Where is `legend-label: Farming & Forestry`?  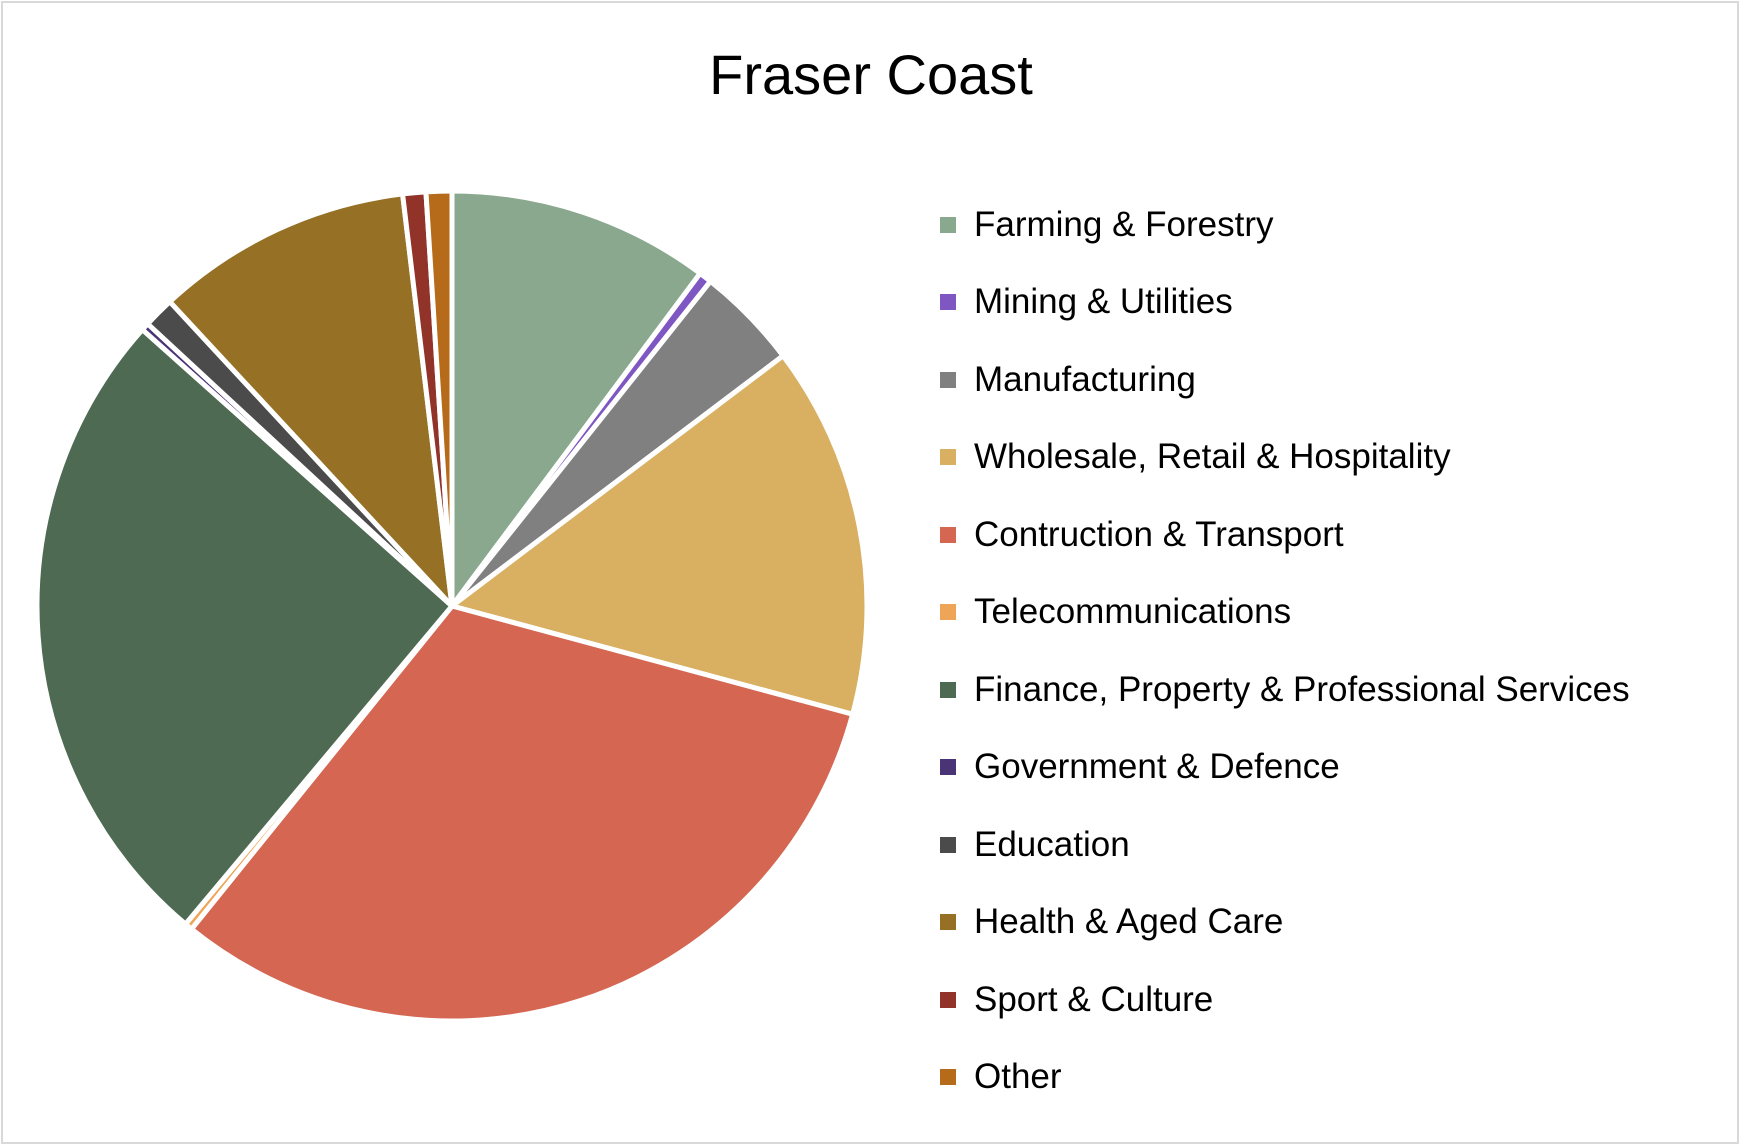 legend-label: Farming & Forestry is located at coordinates (1124, 224).